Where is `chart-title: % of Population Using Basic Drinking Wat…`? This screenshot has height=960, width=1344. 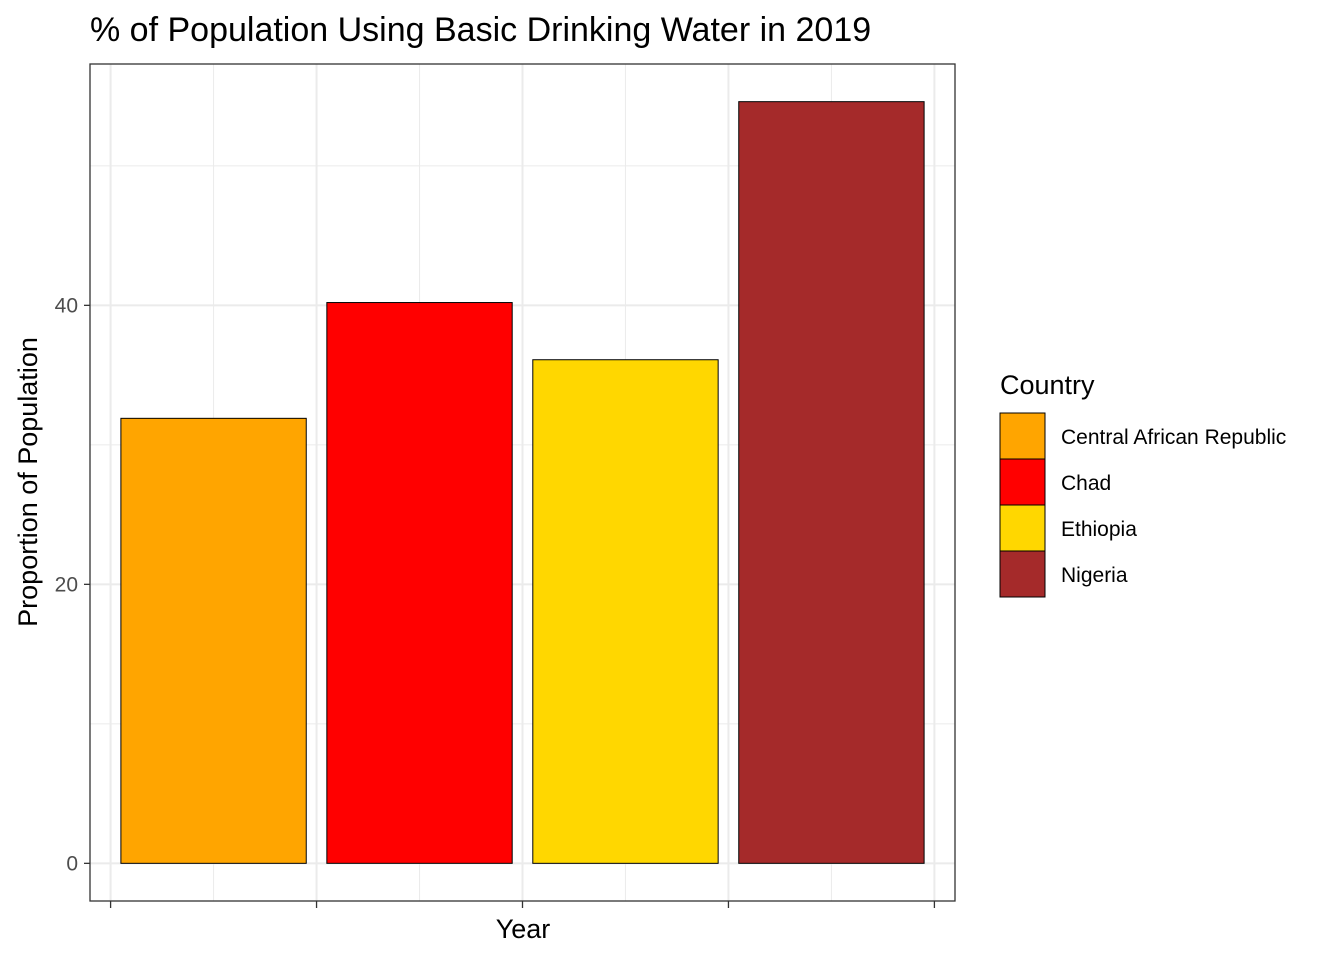 chart-title: % of Population Using Basic Drinking Wat… is located at coordinates (480, 30).